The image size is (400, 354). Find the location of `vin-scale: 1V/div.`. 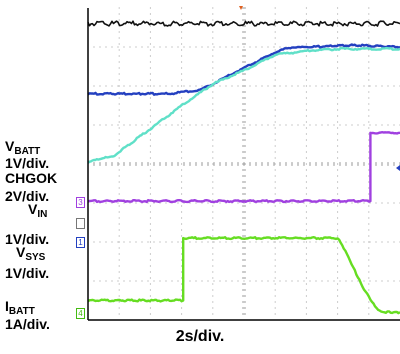

vin-scale: 1V/div. is located at coordinates (27, 239).